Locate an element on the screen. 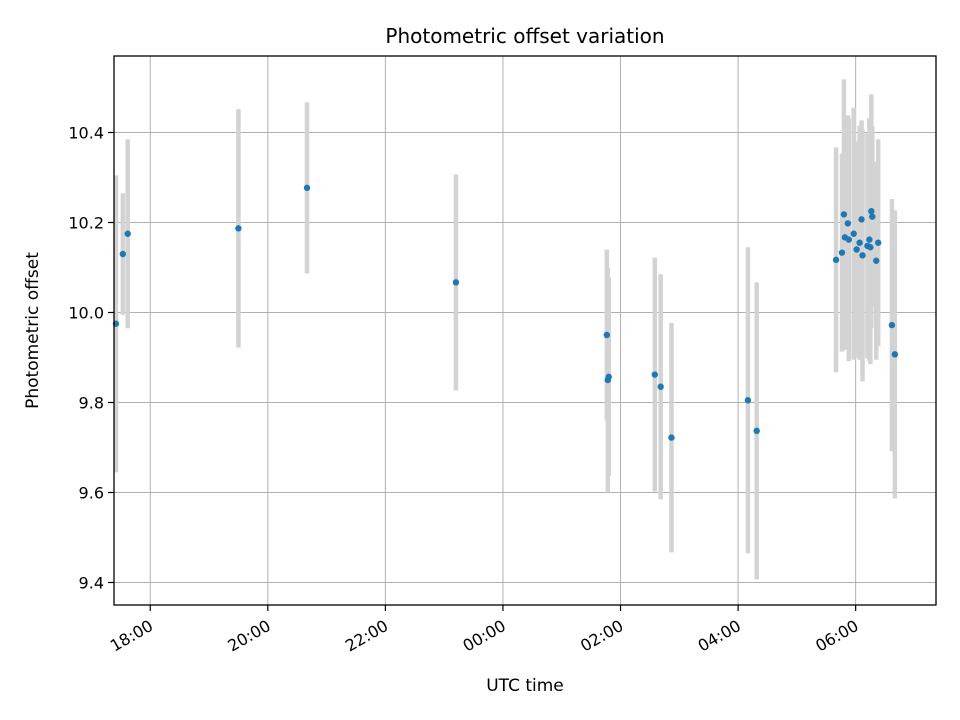 This screenshot has height=720, width=960. y-tick-label: 10.2 is located at coordinates (86, 223).